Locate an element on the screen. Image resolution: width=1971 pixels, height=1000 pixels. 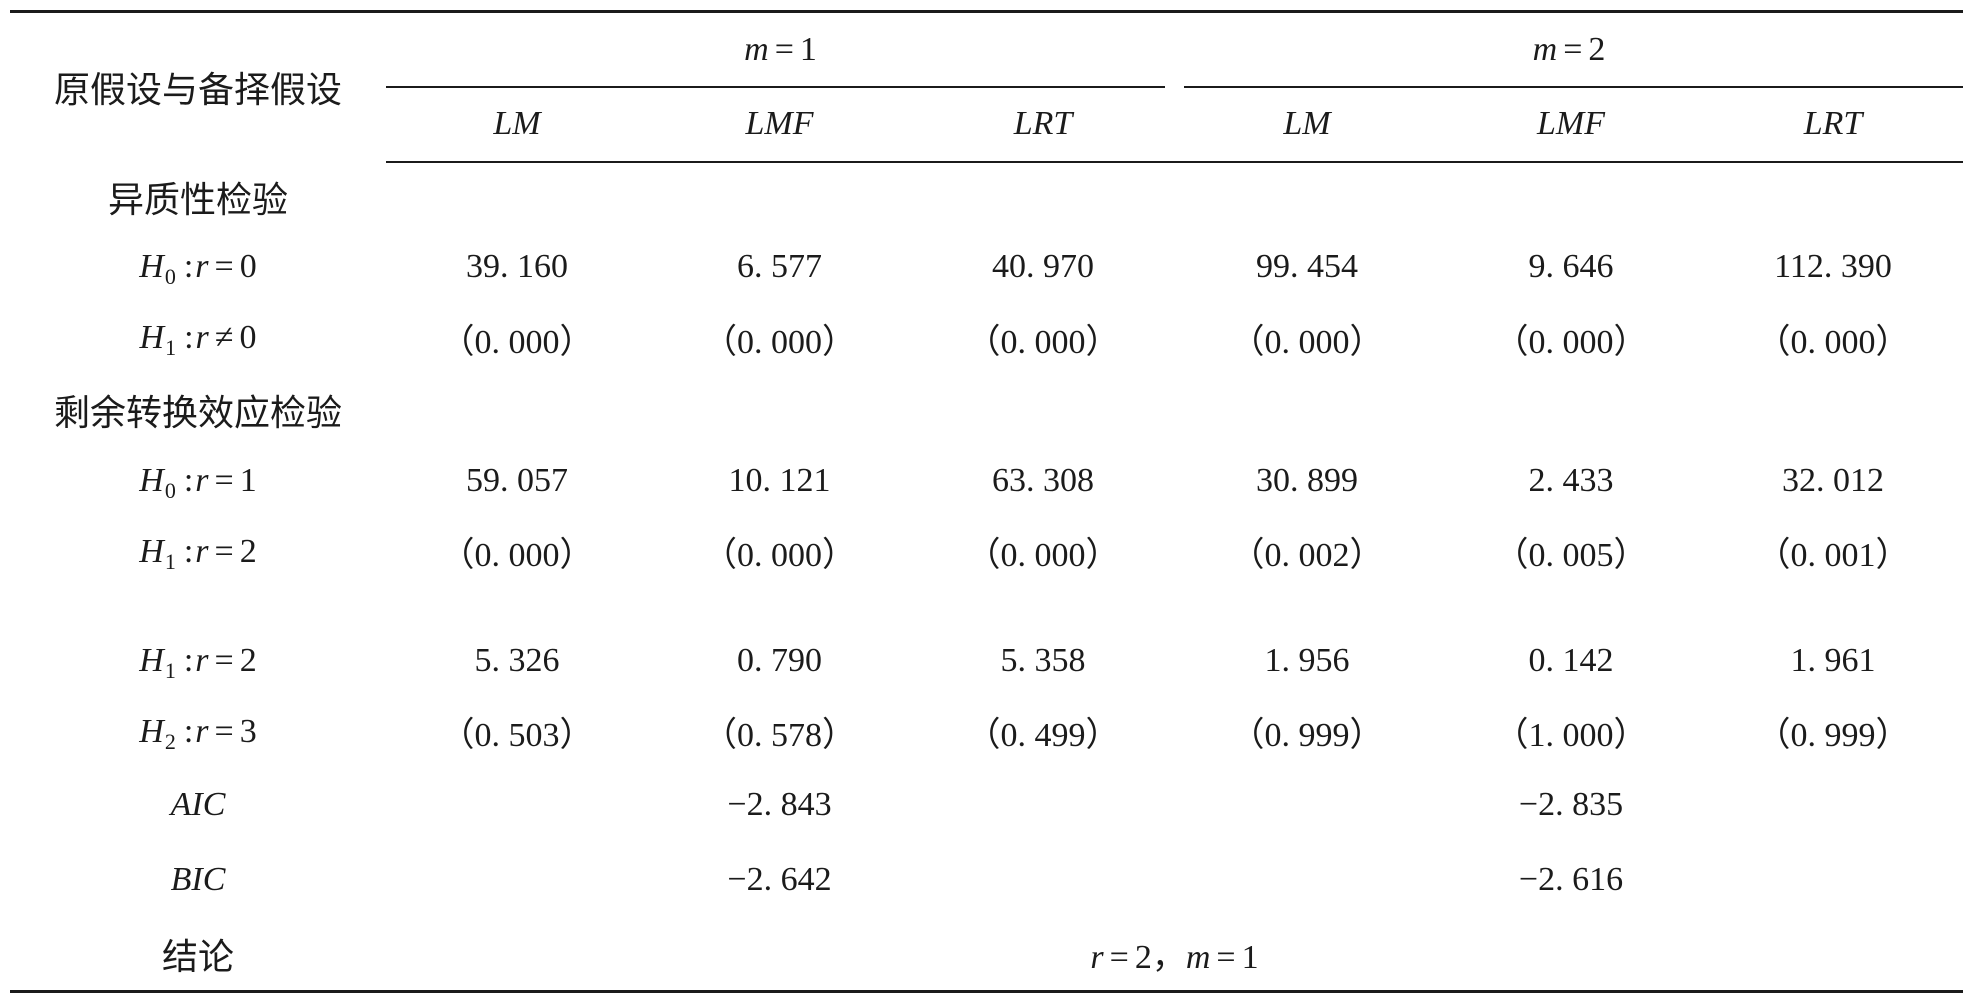
cell-m2-lm: 30. 899 is located at coordinates (1307, 480).